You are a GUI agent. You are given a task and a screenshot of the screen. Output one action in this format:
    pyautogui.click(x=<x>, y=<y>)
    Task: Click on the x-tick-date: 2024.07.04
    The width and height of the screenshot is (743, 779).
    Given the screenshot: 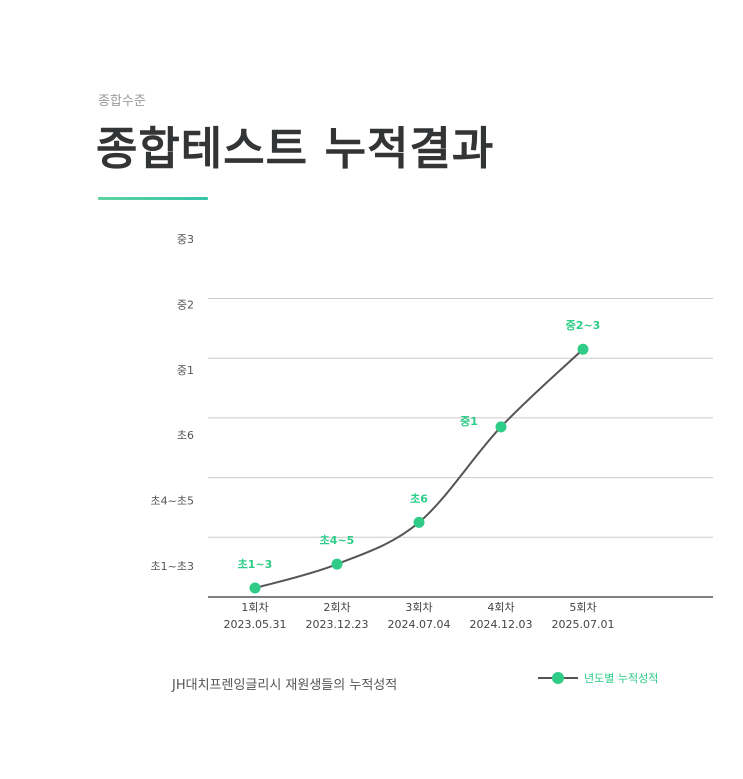 What is the action you would take?
    pyautogui.click(x=419, y=624)
    